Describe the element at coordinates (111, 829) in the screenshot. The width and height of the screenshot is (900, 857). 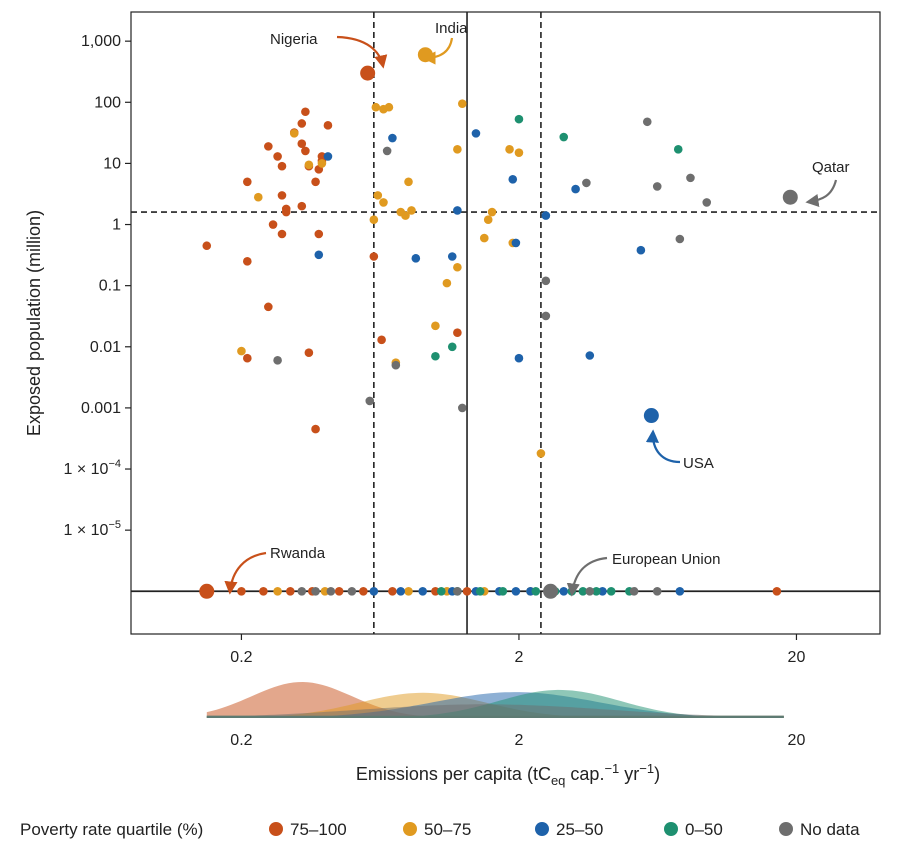
I see `legend-title: Poverty rate quartile (%)` at that location.